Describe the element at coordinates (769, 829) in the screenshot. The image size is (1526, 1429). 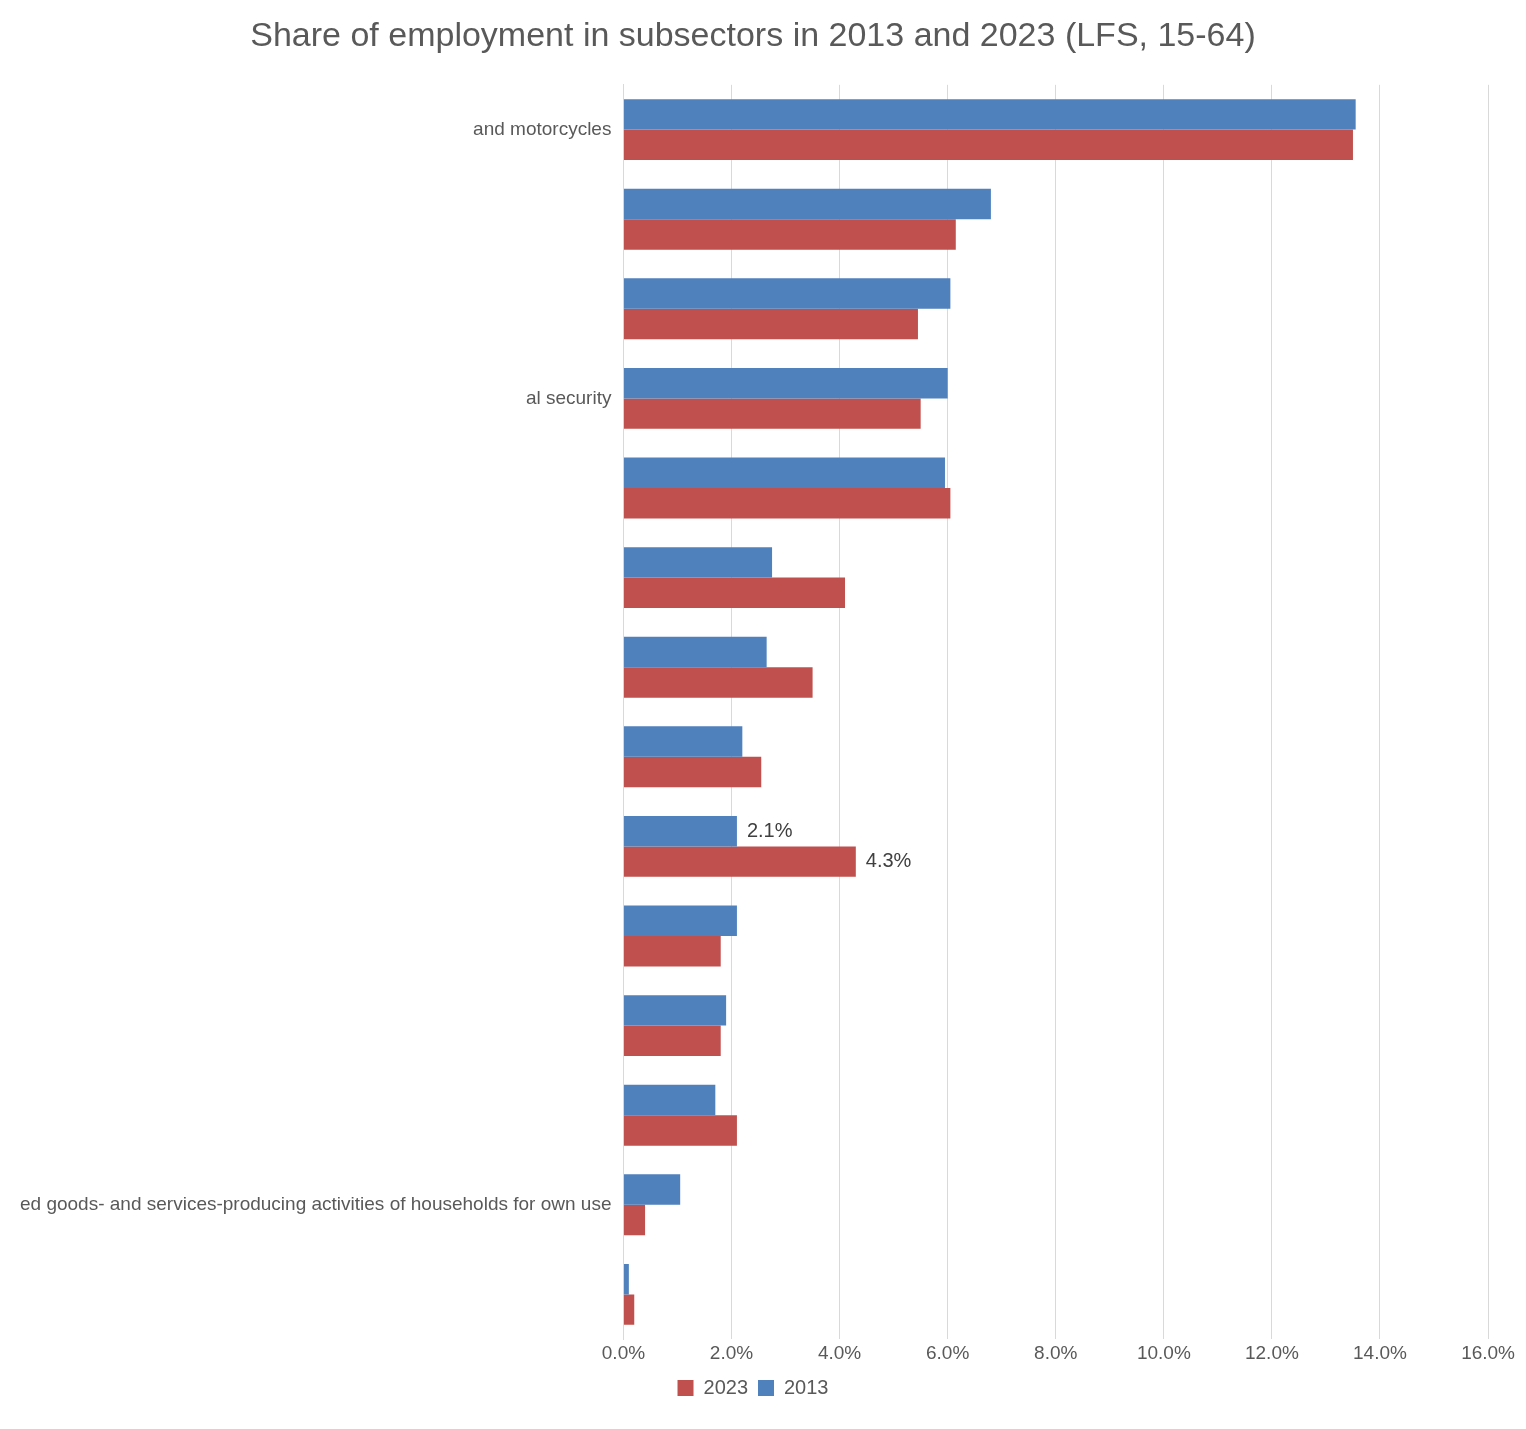
I see `data-label: 2.1%` at that location.